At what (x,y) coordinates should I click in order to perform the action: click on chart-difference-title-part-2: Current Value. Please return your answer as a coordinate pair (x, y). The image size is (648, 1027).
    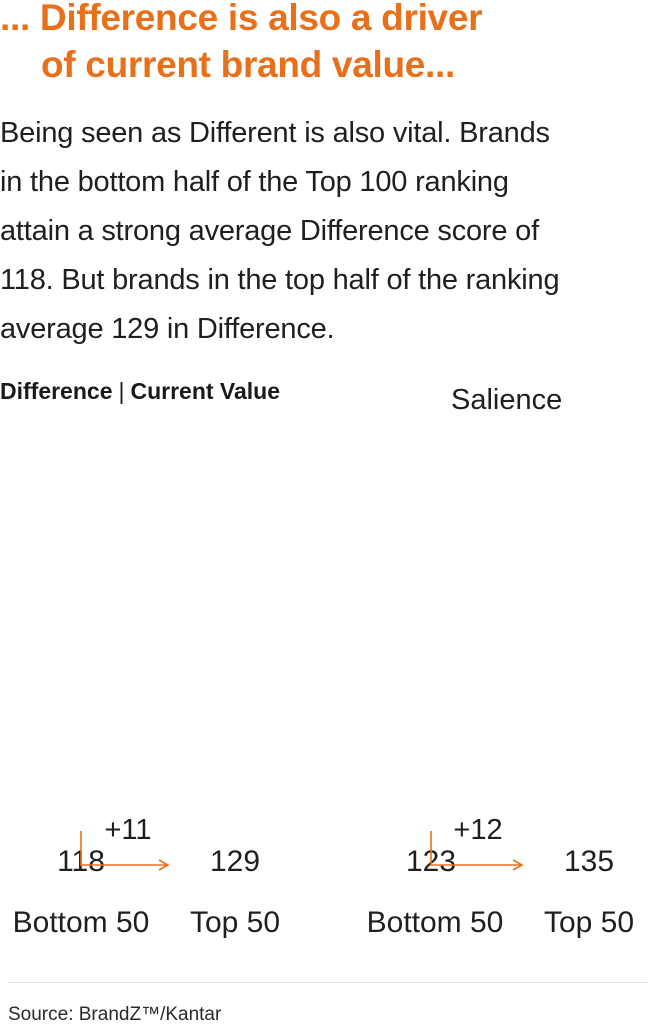
    Looking at the image, I should click on (205, 391).